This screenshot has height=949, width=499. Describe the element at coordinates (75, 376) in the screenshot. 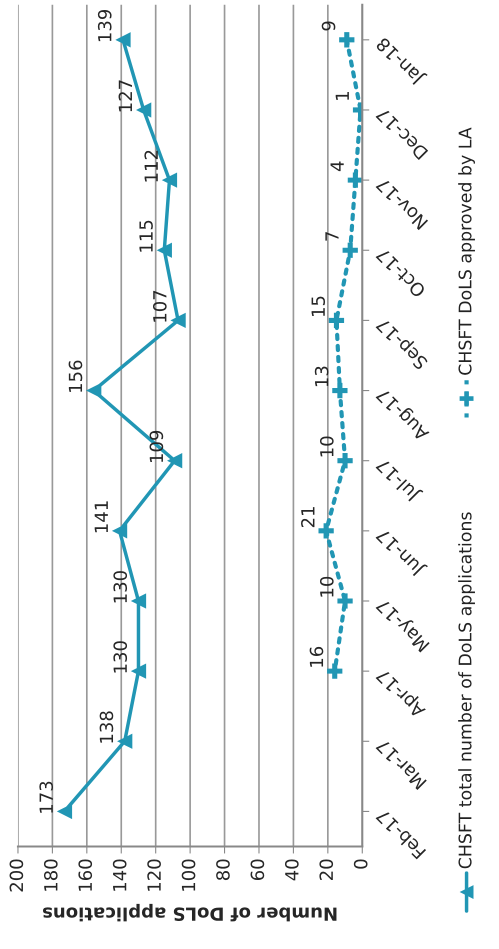

I see `data-label: 156` at that location.